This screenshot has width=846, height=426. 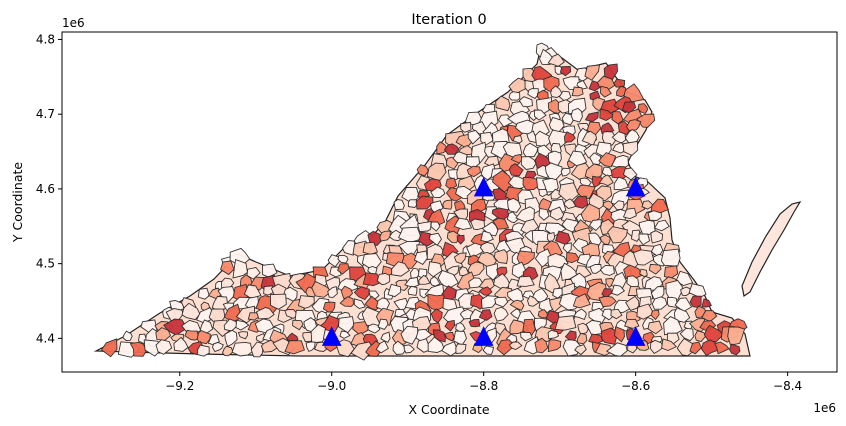 What do you see at coordinates (483, 382) in the screenshot?
I see `x-axis: −9.2 −9.0 −8.8 −8.6 −8.4` at bounding box center [483, 382].